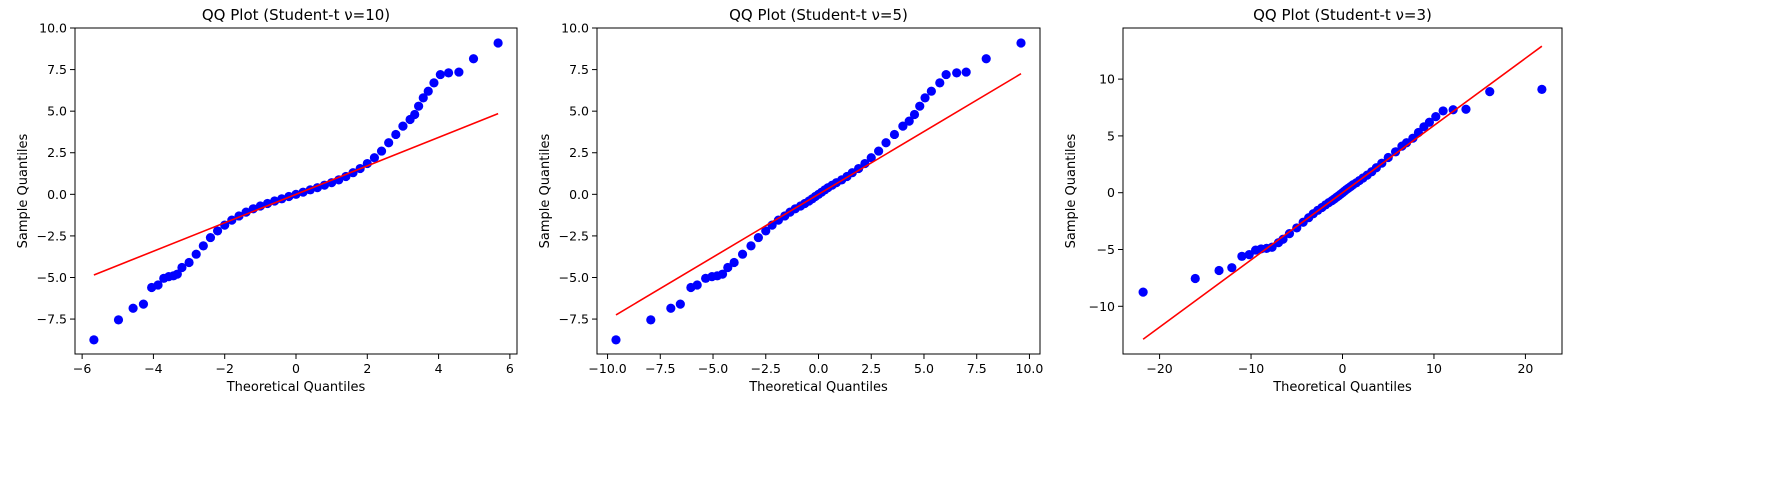 This screenshot has width=1789, height=490. I want to click on x-tick-label: 7.5, so click(977, 368).